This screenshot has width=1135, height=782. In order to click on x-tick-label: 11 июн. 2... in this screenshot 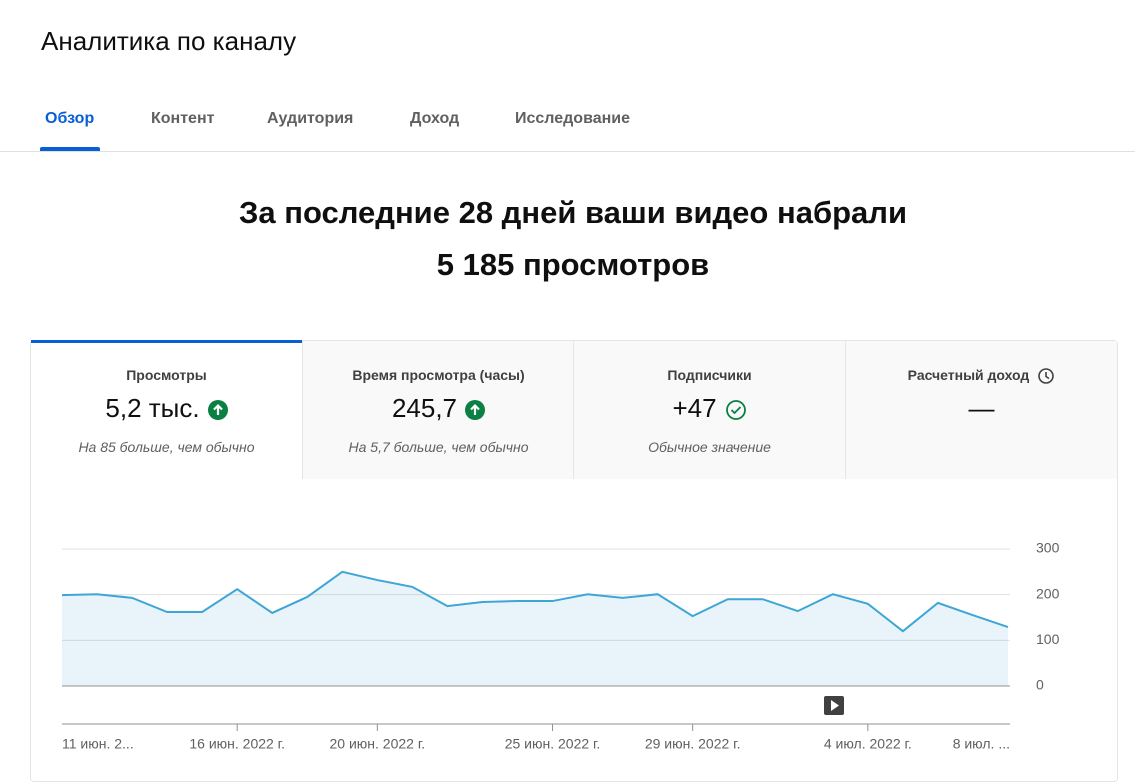, I will do `click(98, 744)`.